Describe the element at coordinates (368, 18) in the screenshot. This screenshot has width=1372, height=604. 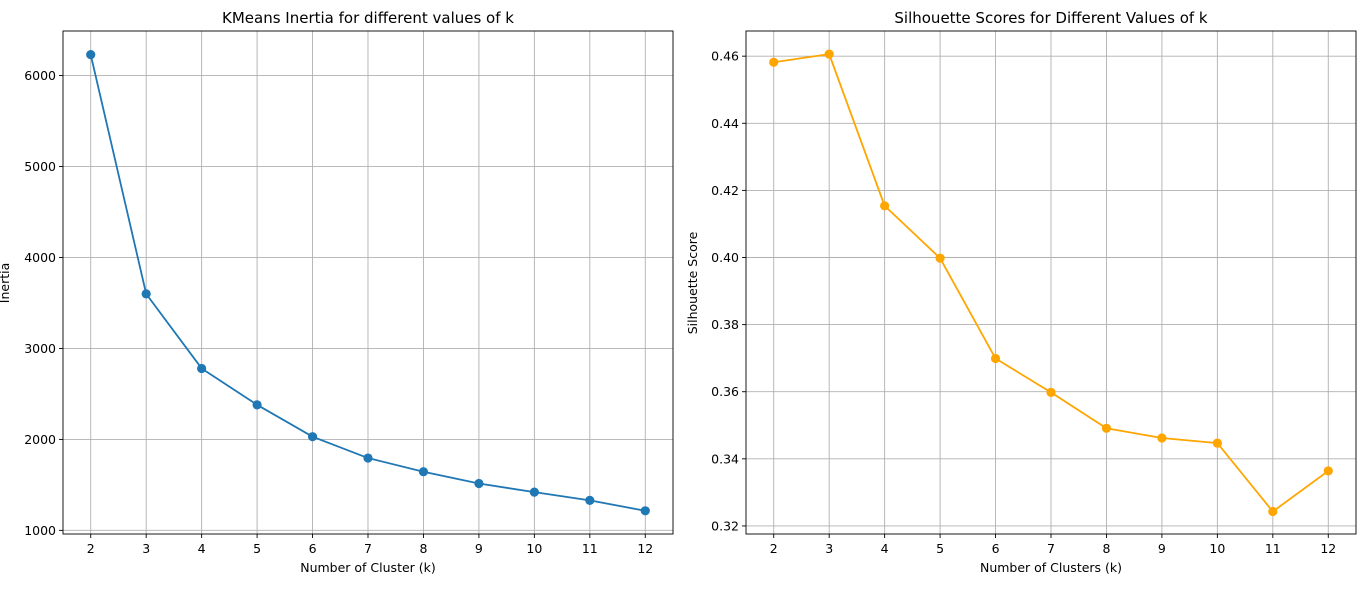
I see `chart-title: KMeans Inertia for different values of k` at that location.